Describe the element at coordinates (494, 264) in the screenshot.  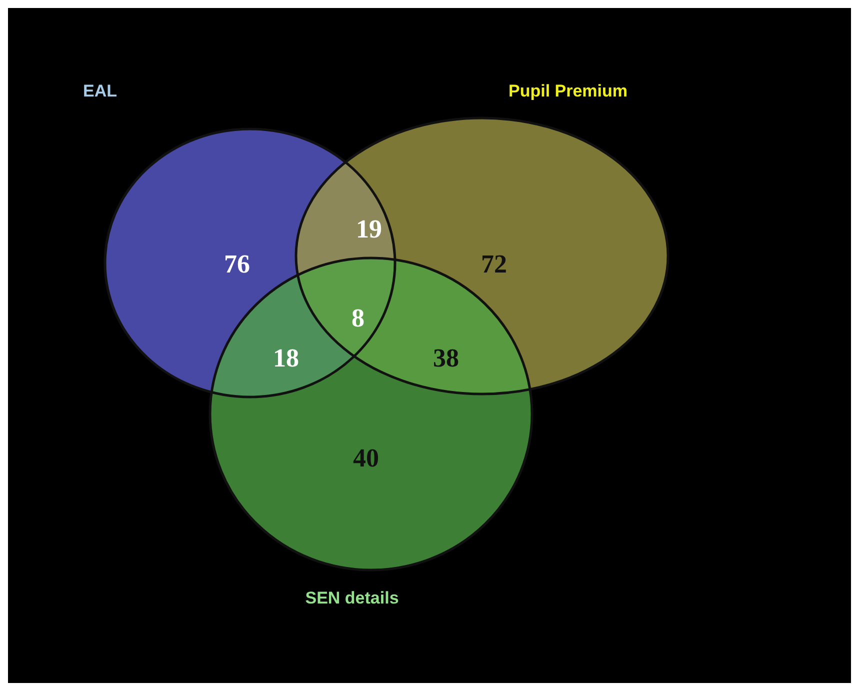
I see `data-label: 72` at that location.